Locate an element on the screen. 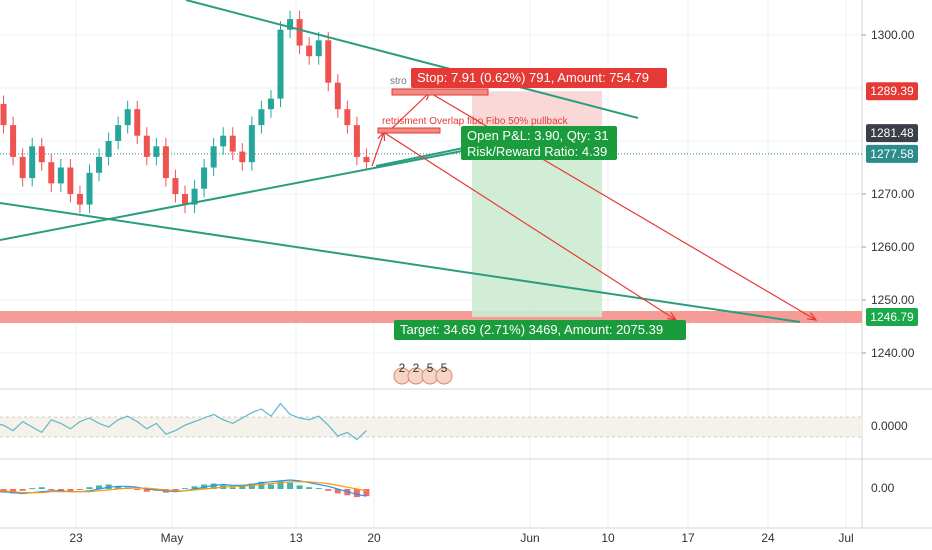 The image size is (932, 550). pnl-label-box is located at coordinates (539, 143).